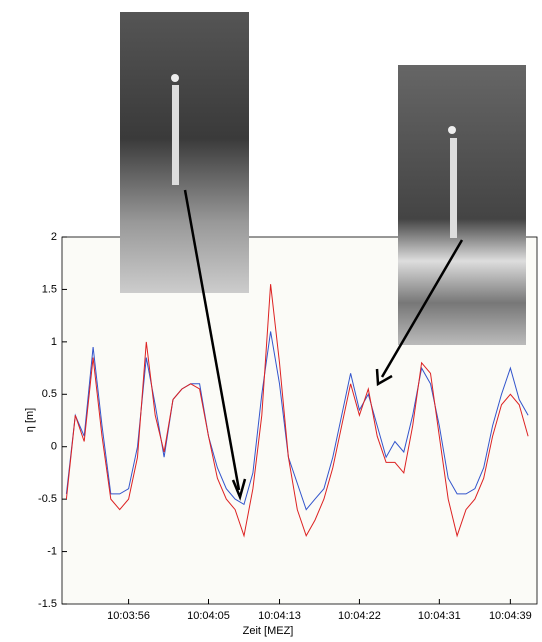 The image size is (542, 642). What do you see at coordinates (128, 616) in the screenshot?
I see `x-tick-label: 10:03:56` at bounding box center [128, 616].